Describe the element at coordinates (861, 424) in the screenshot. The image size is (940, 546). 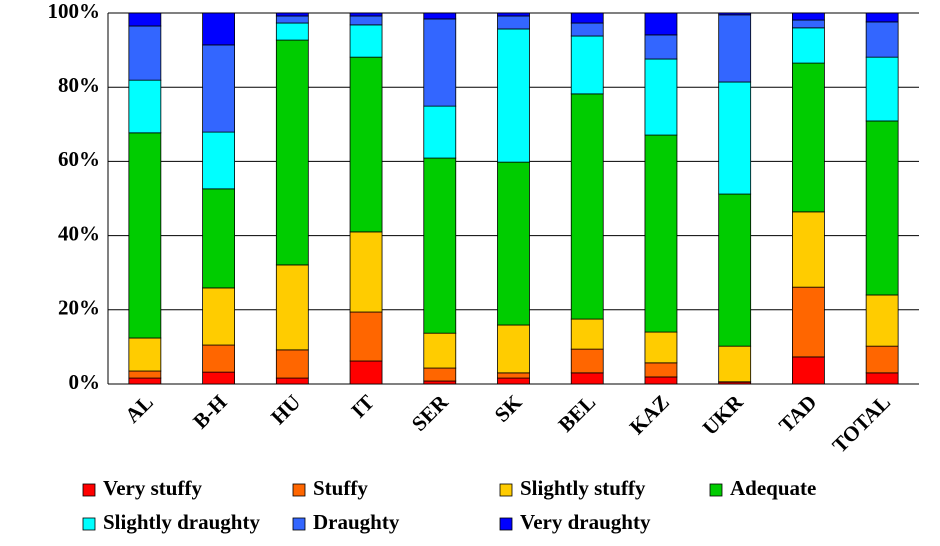
I see `x-tick-label: TOTAL` at that location.